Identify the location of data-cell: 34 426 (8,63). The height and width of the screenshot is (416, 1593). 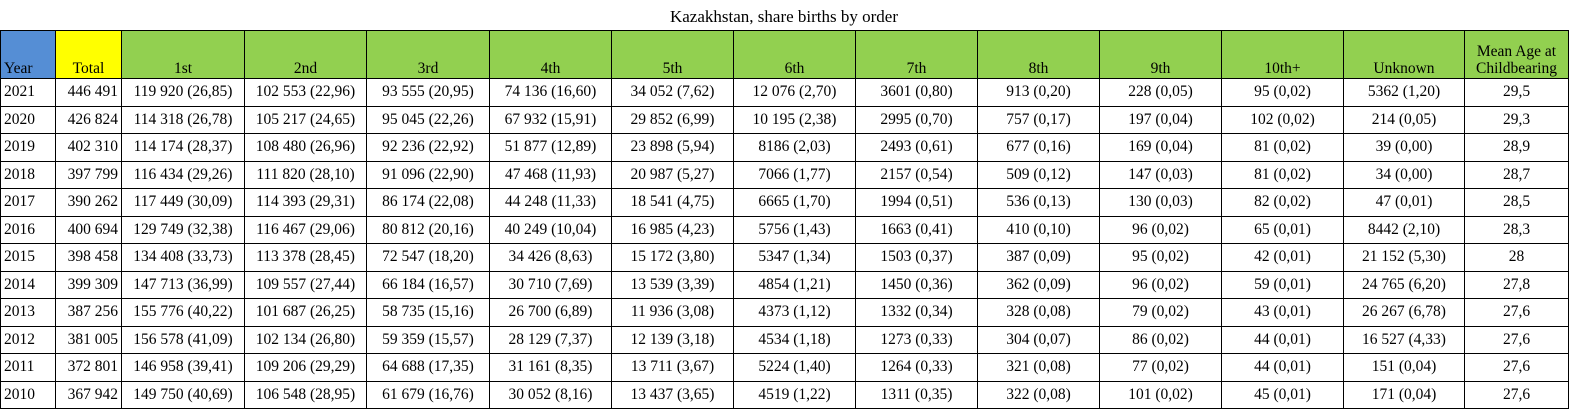
(550, 257).